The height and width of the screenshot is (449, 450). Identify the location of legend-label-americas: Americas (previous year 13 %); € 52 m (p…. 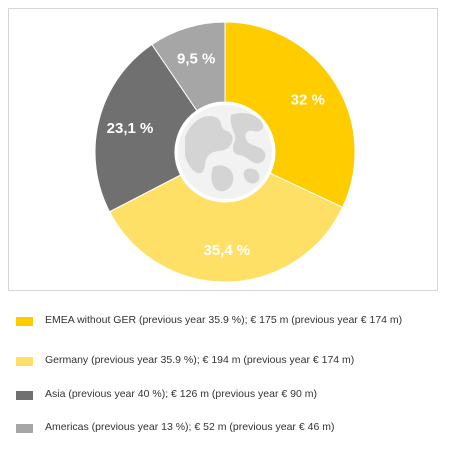
(190, 427).